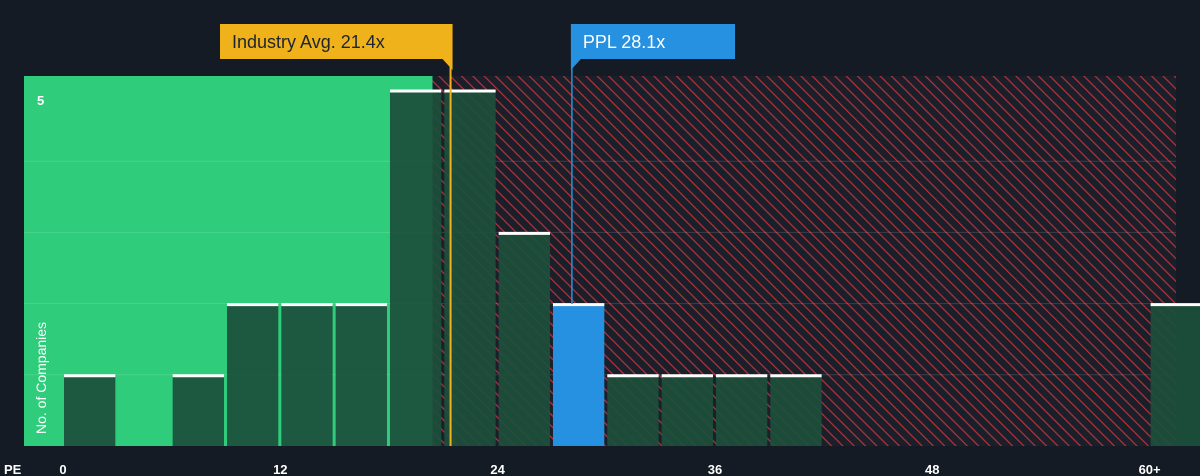 This screenshot has height=476, width=1200. What do you see at coordinates (932, 469) in the screenshot?
I see `x-tick-label: 48` at bounding box center [932, 469].